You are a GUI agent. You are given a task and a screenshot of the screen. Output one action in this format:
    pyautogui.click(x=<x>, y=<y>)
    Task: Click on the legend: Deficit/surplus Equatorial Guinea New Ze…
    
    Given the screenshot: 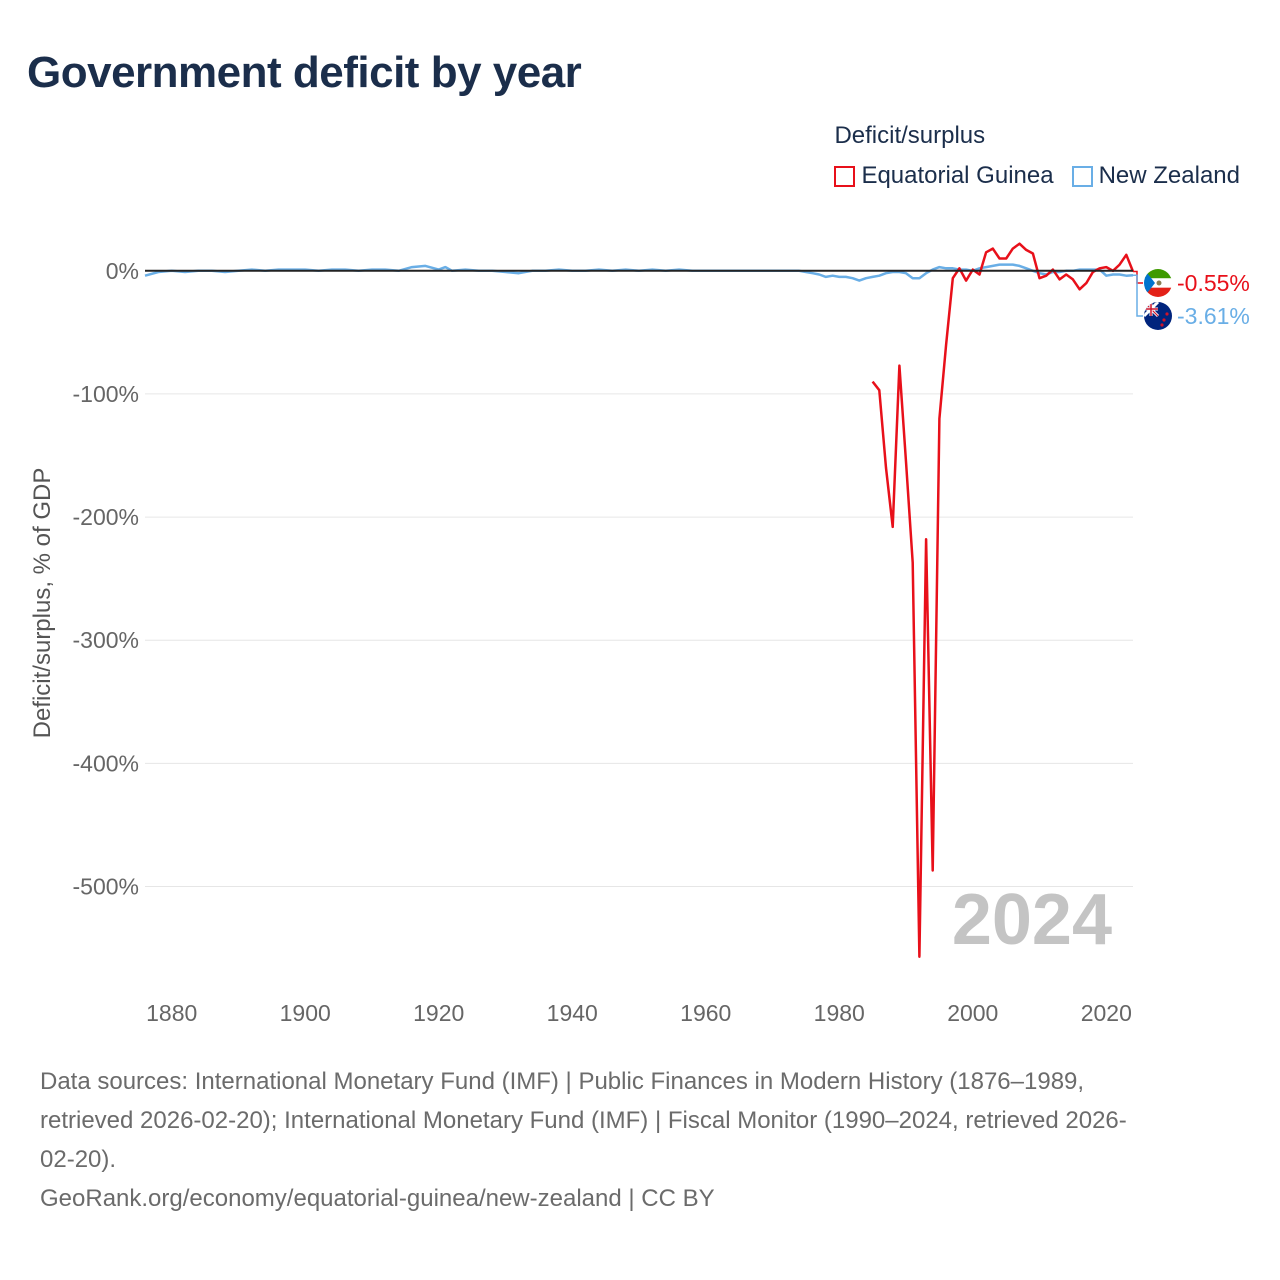 What is the action you would take?
    pyautogui.click(x=1037, y=156)
    